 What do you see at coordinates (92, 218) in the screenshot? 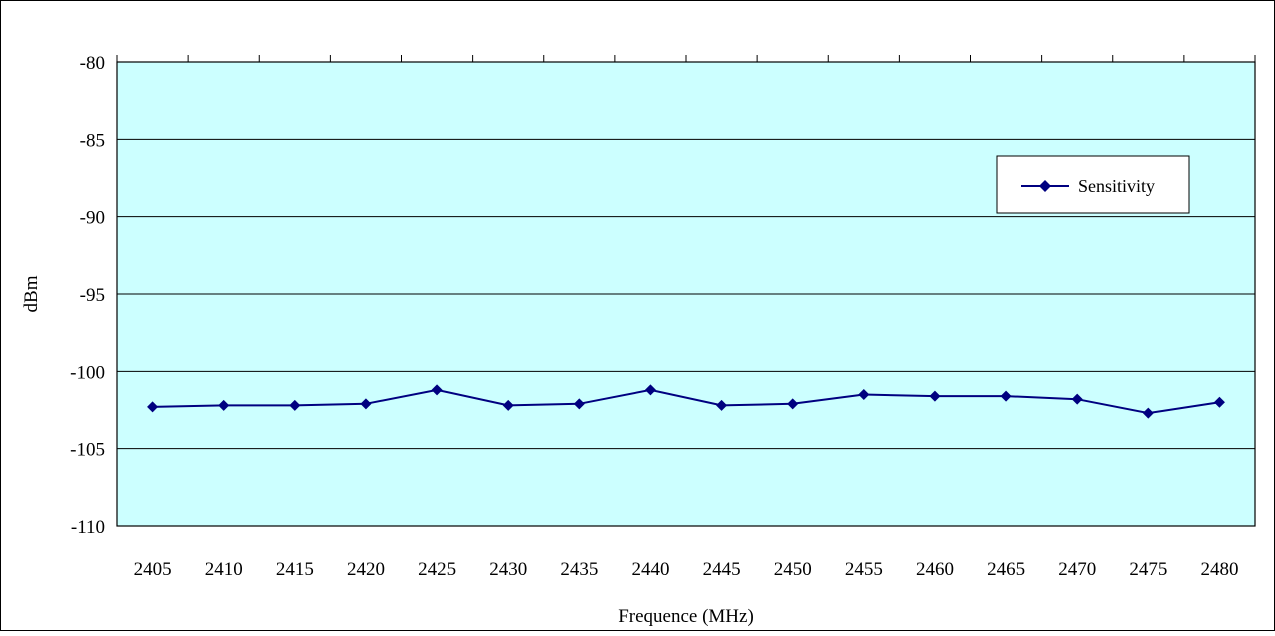
I see `y-tick-label: -90` at bounding box center [92, 218].